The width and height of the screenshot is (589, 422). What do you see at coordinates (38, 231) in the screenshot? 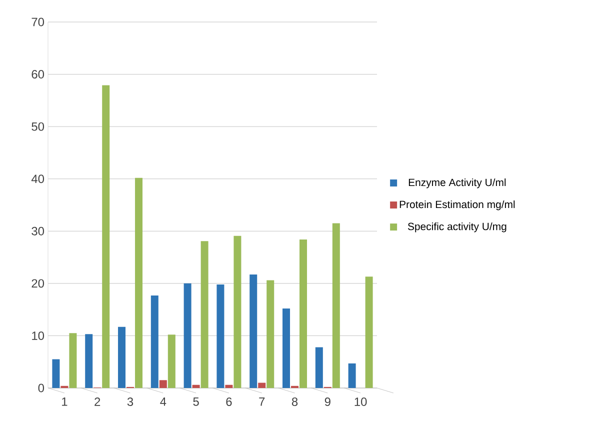
I see `y-tick-label: 30` at bounding box center [38, 231].